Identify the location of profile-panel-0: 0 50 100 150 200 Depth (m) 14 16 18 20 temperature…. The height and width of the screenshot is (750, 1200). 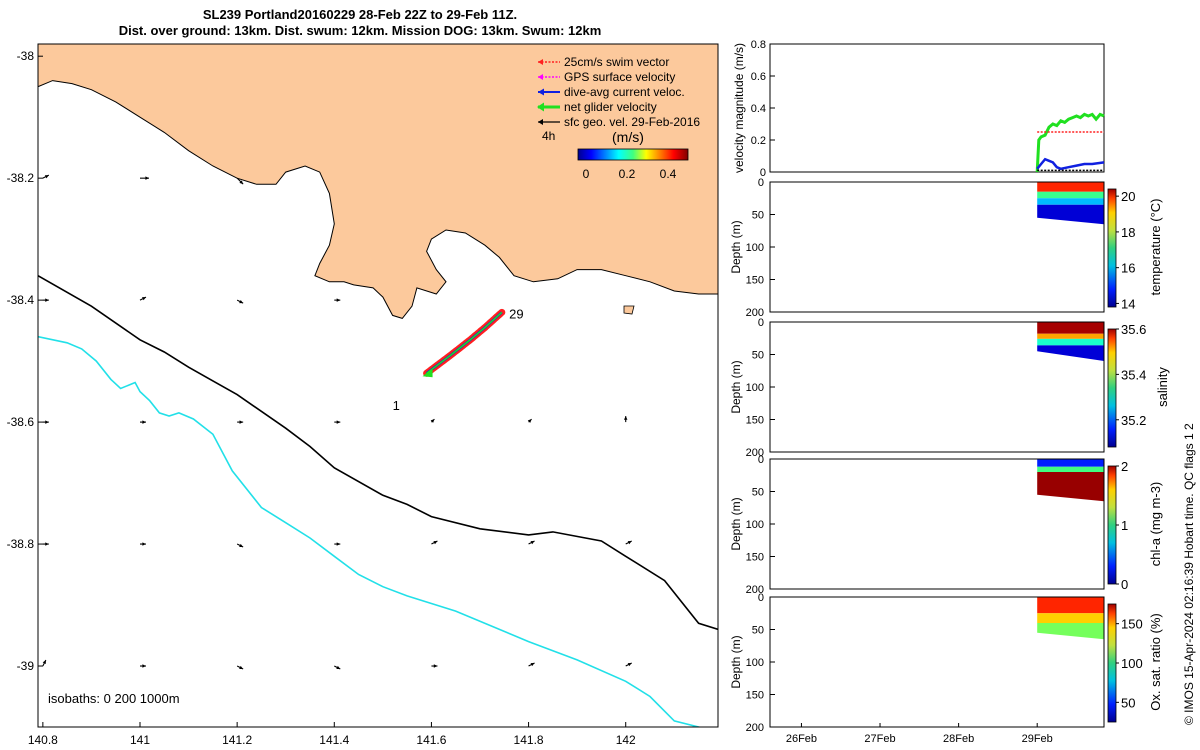
(946, 248).